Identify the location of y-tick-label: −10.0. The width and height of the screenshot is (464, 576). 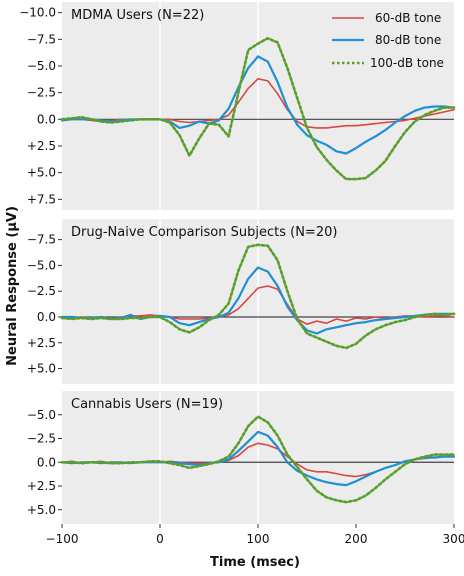
(37, 13).